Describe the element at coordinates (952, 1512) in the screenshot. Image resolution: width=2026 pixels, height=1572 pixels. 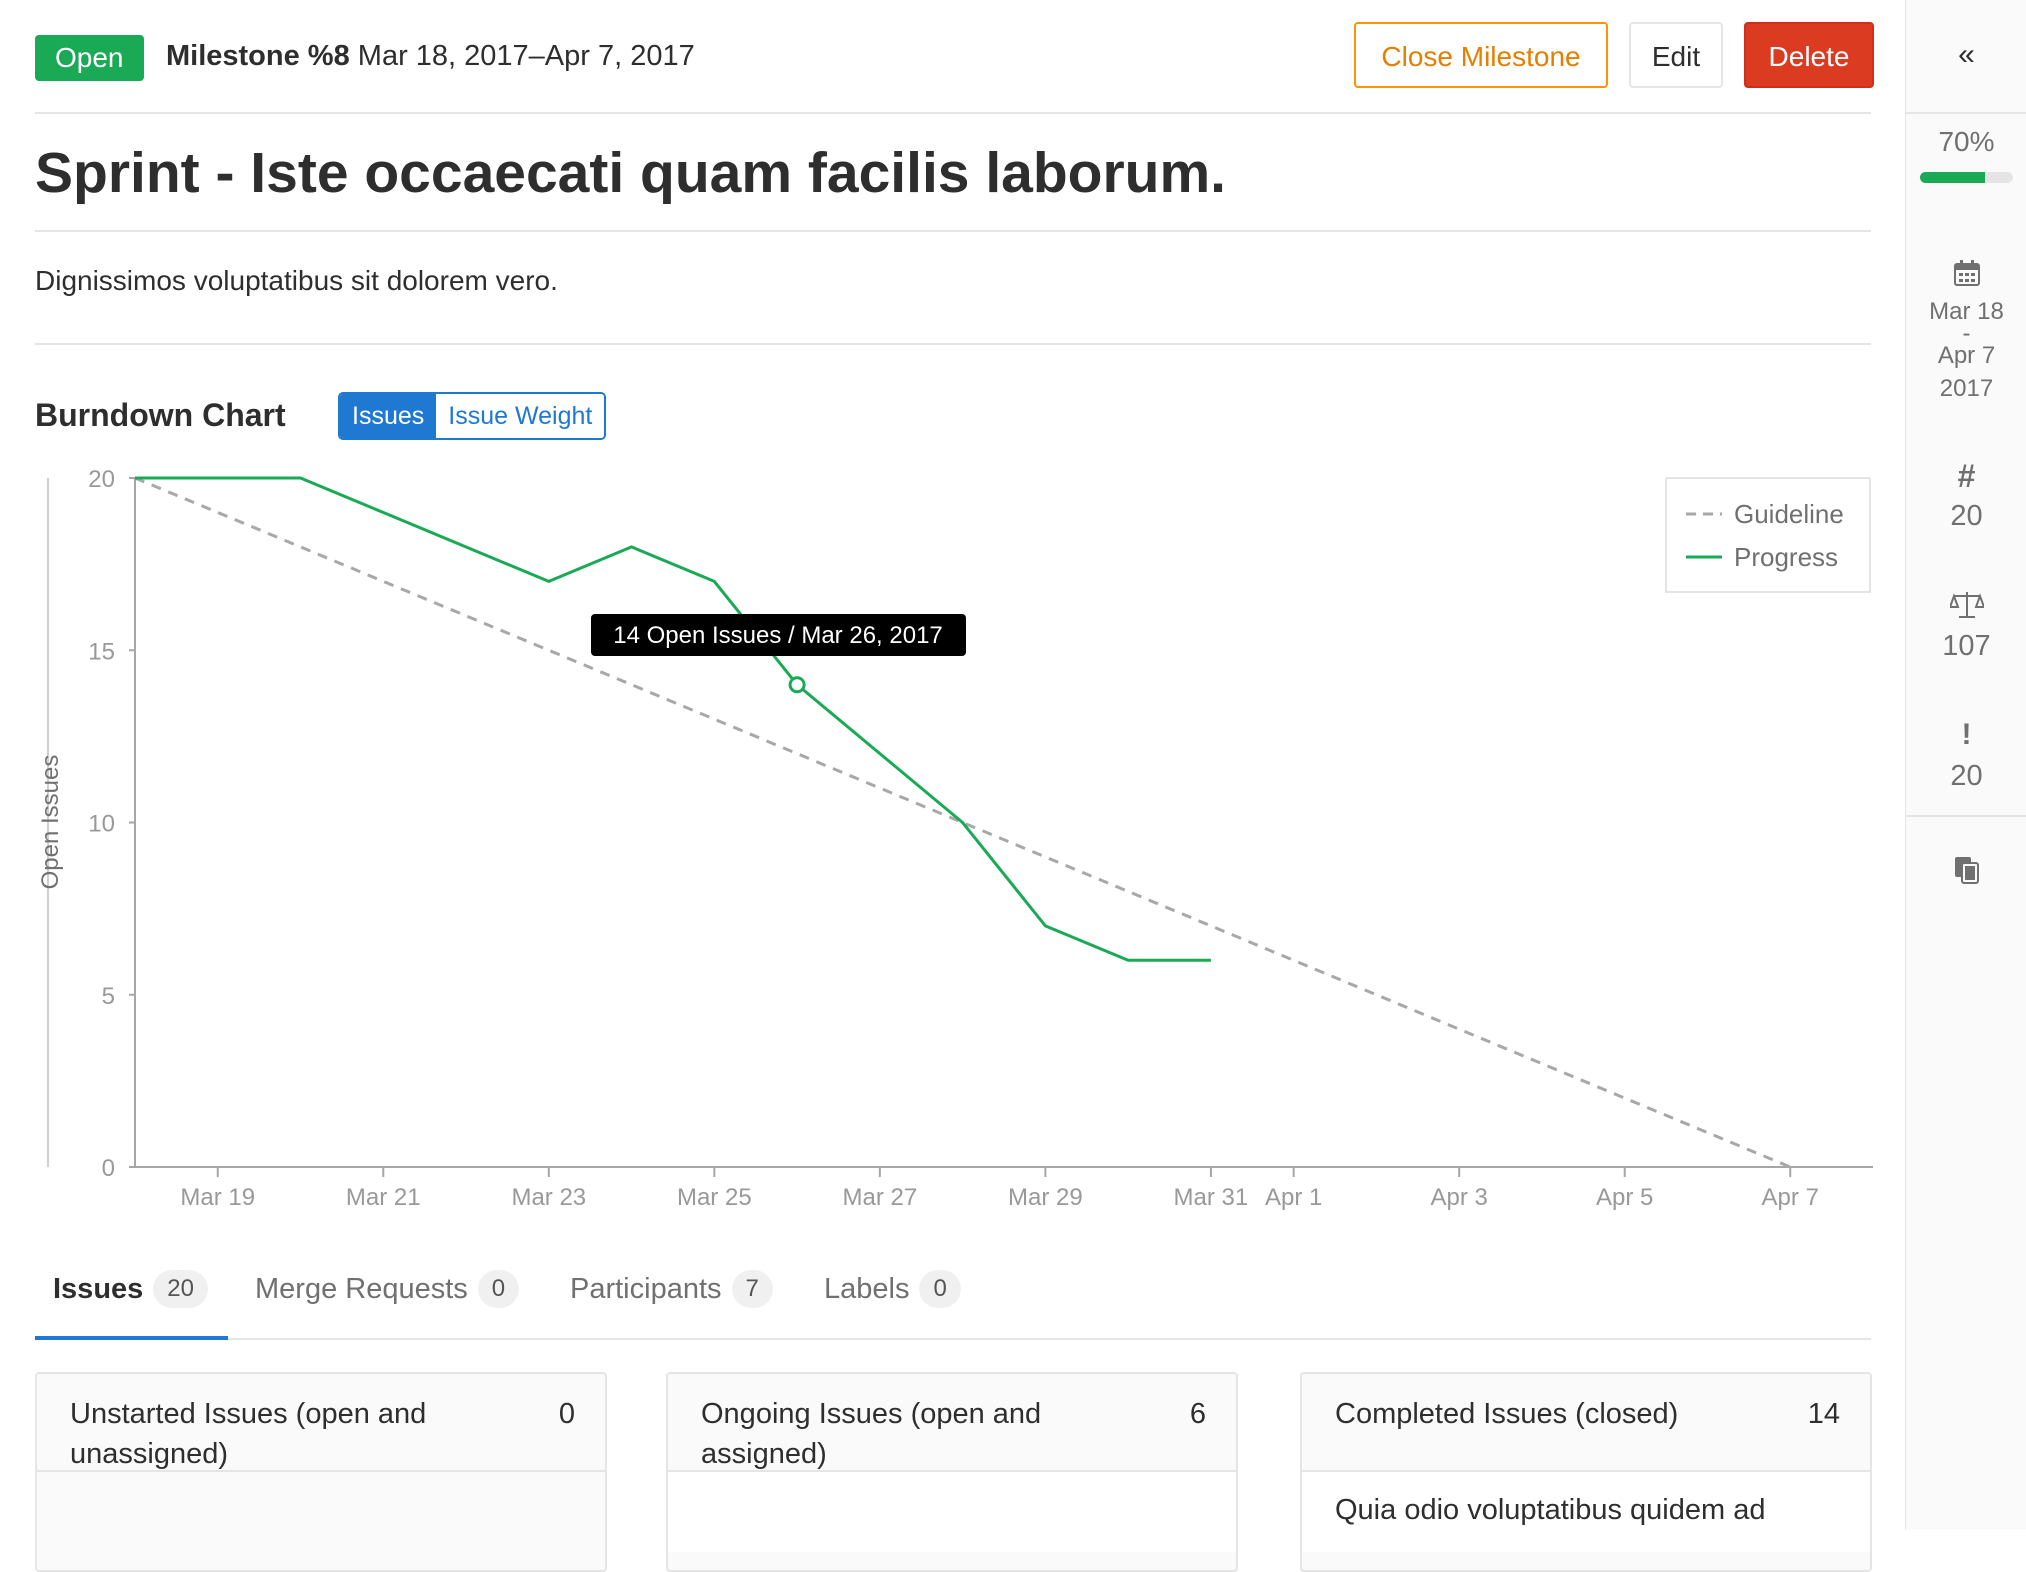
I see `board-item` at that location.